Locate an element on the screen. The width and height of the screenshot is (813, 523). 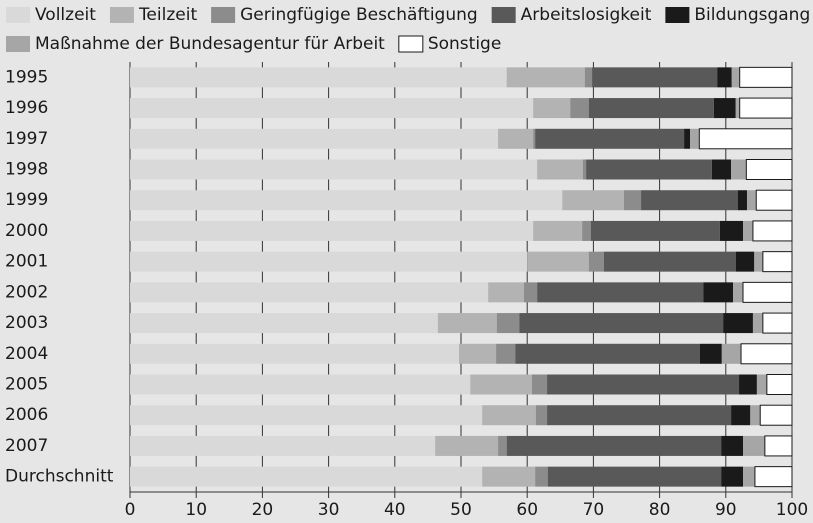
y-tick-label: 2007 is located at coordinates (26, 446).